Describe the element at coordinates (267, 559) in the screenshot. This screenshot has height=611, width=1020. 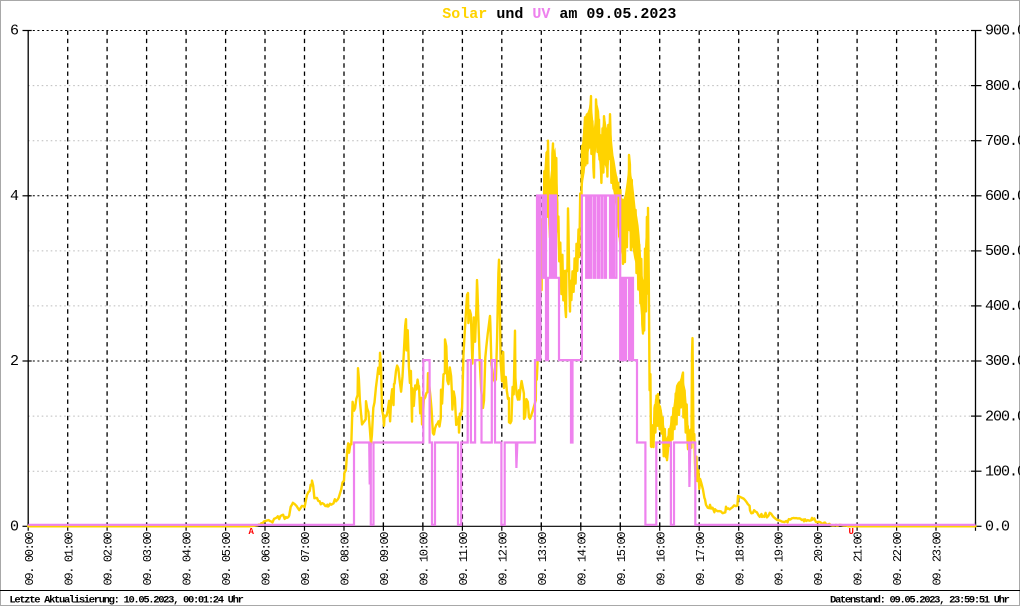
I see `svg-text: 09. 06:00` at that location.